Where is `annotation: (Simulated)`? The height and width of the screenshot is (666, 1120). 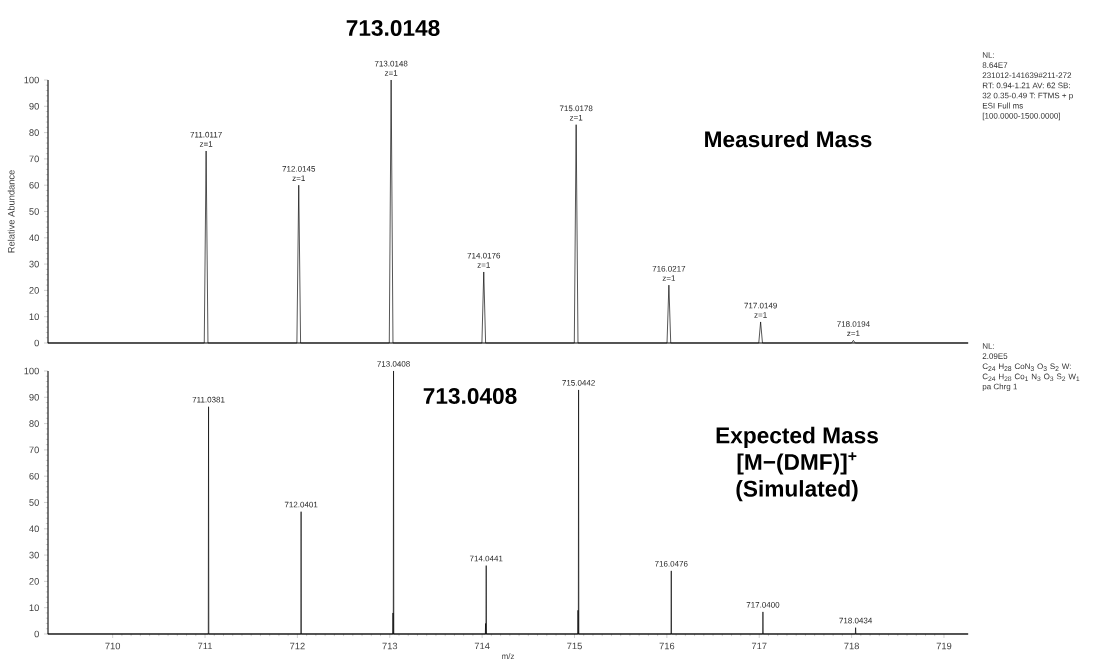
annotation: (Simulated) is located at coordinates (797, 491).